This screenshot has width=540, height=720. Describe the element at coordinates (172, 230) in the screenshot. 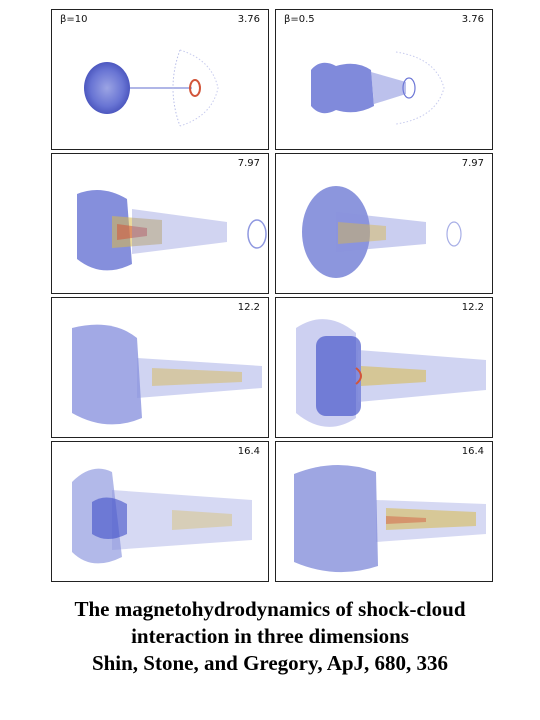

I see `render-beta10-t7.97` at that location.